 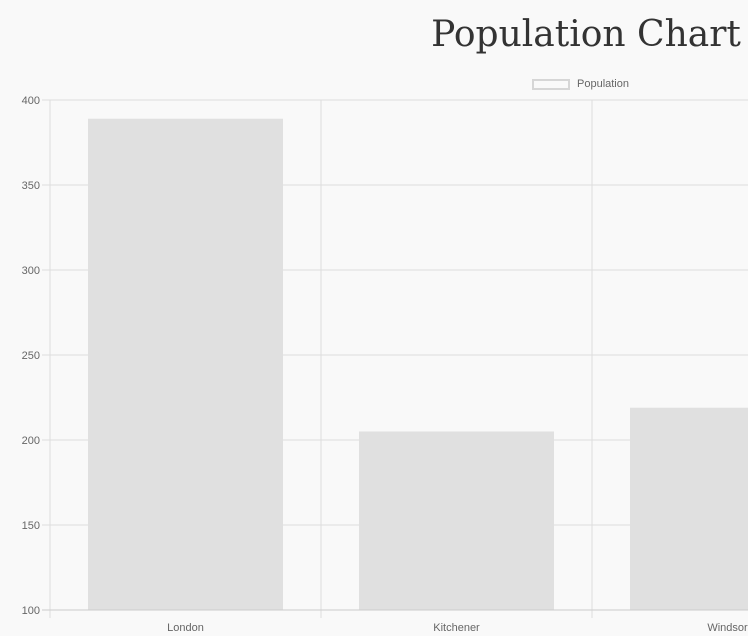 What do you see at coordinates (31, 101) in the screenshot?
I see `y-tick-label: 400` at bounding box center [31, 101].